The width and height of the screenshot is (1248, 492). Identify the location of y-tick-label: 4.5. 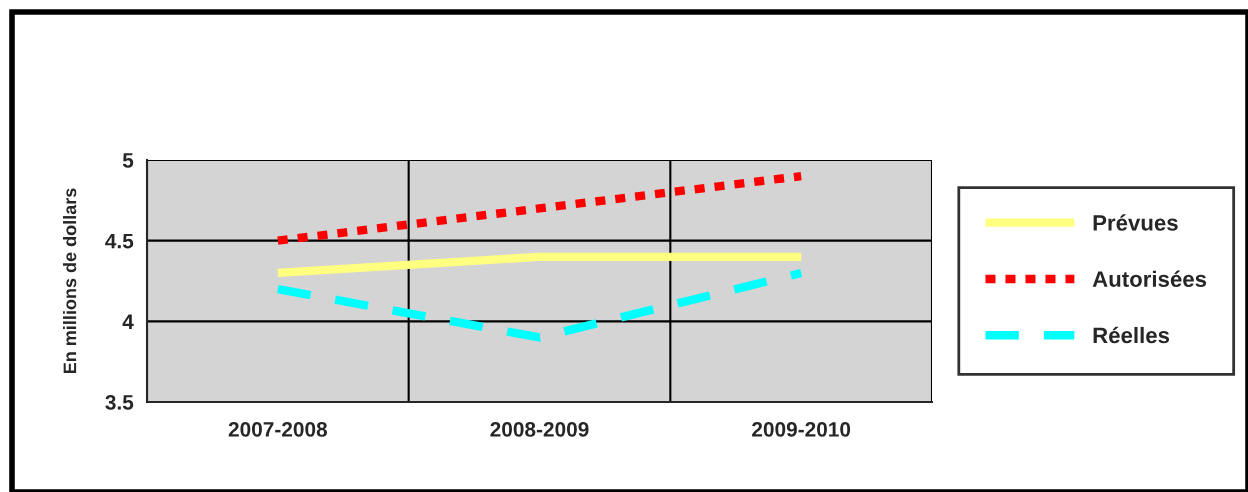
(119, 241).